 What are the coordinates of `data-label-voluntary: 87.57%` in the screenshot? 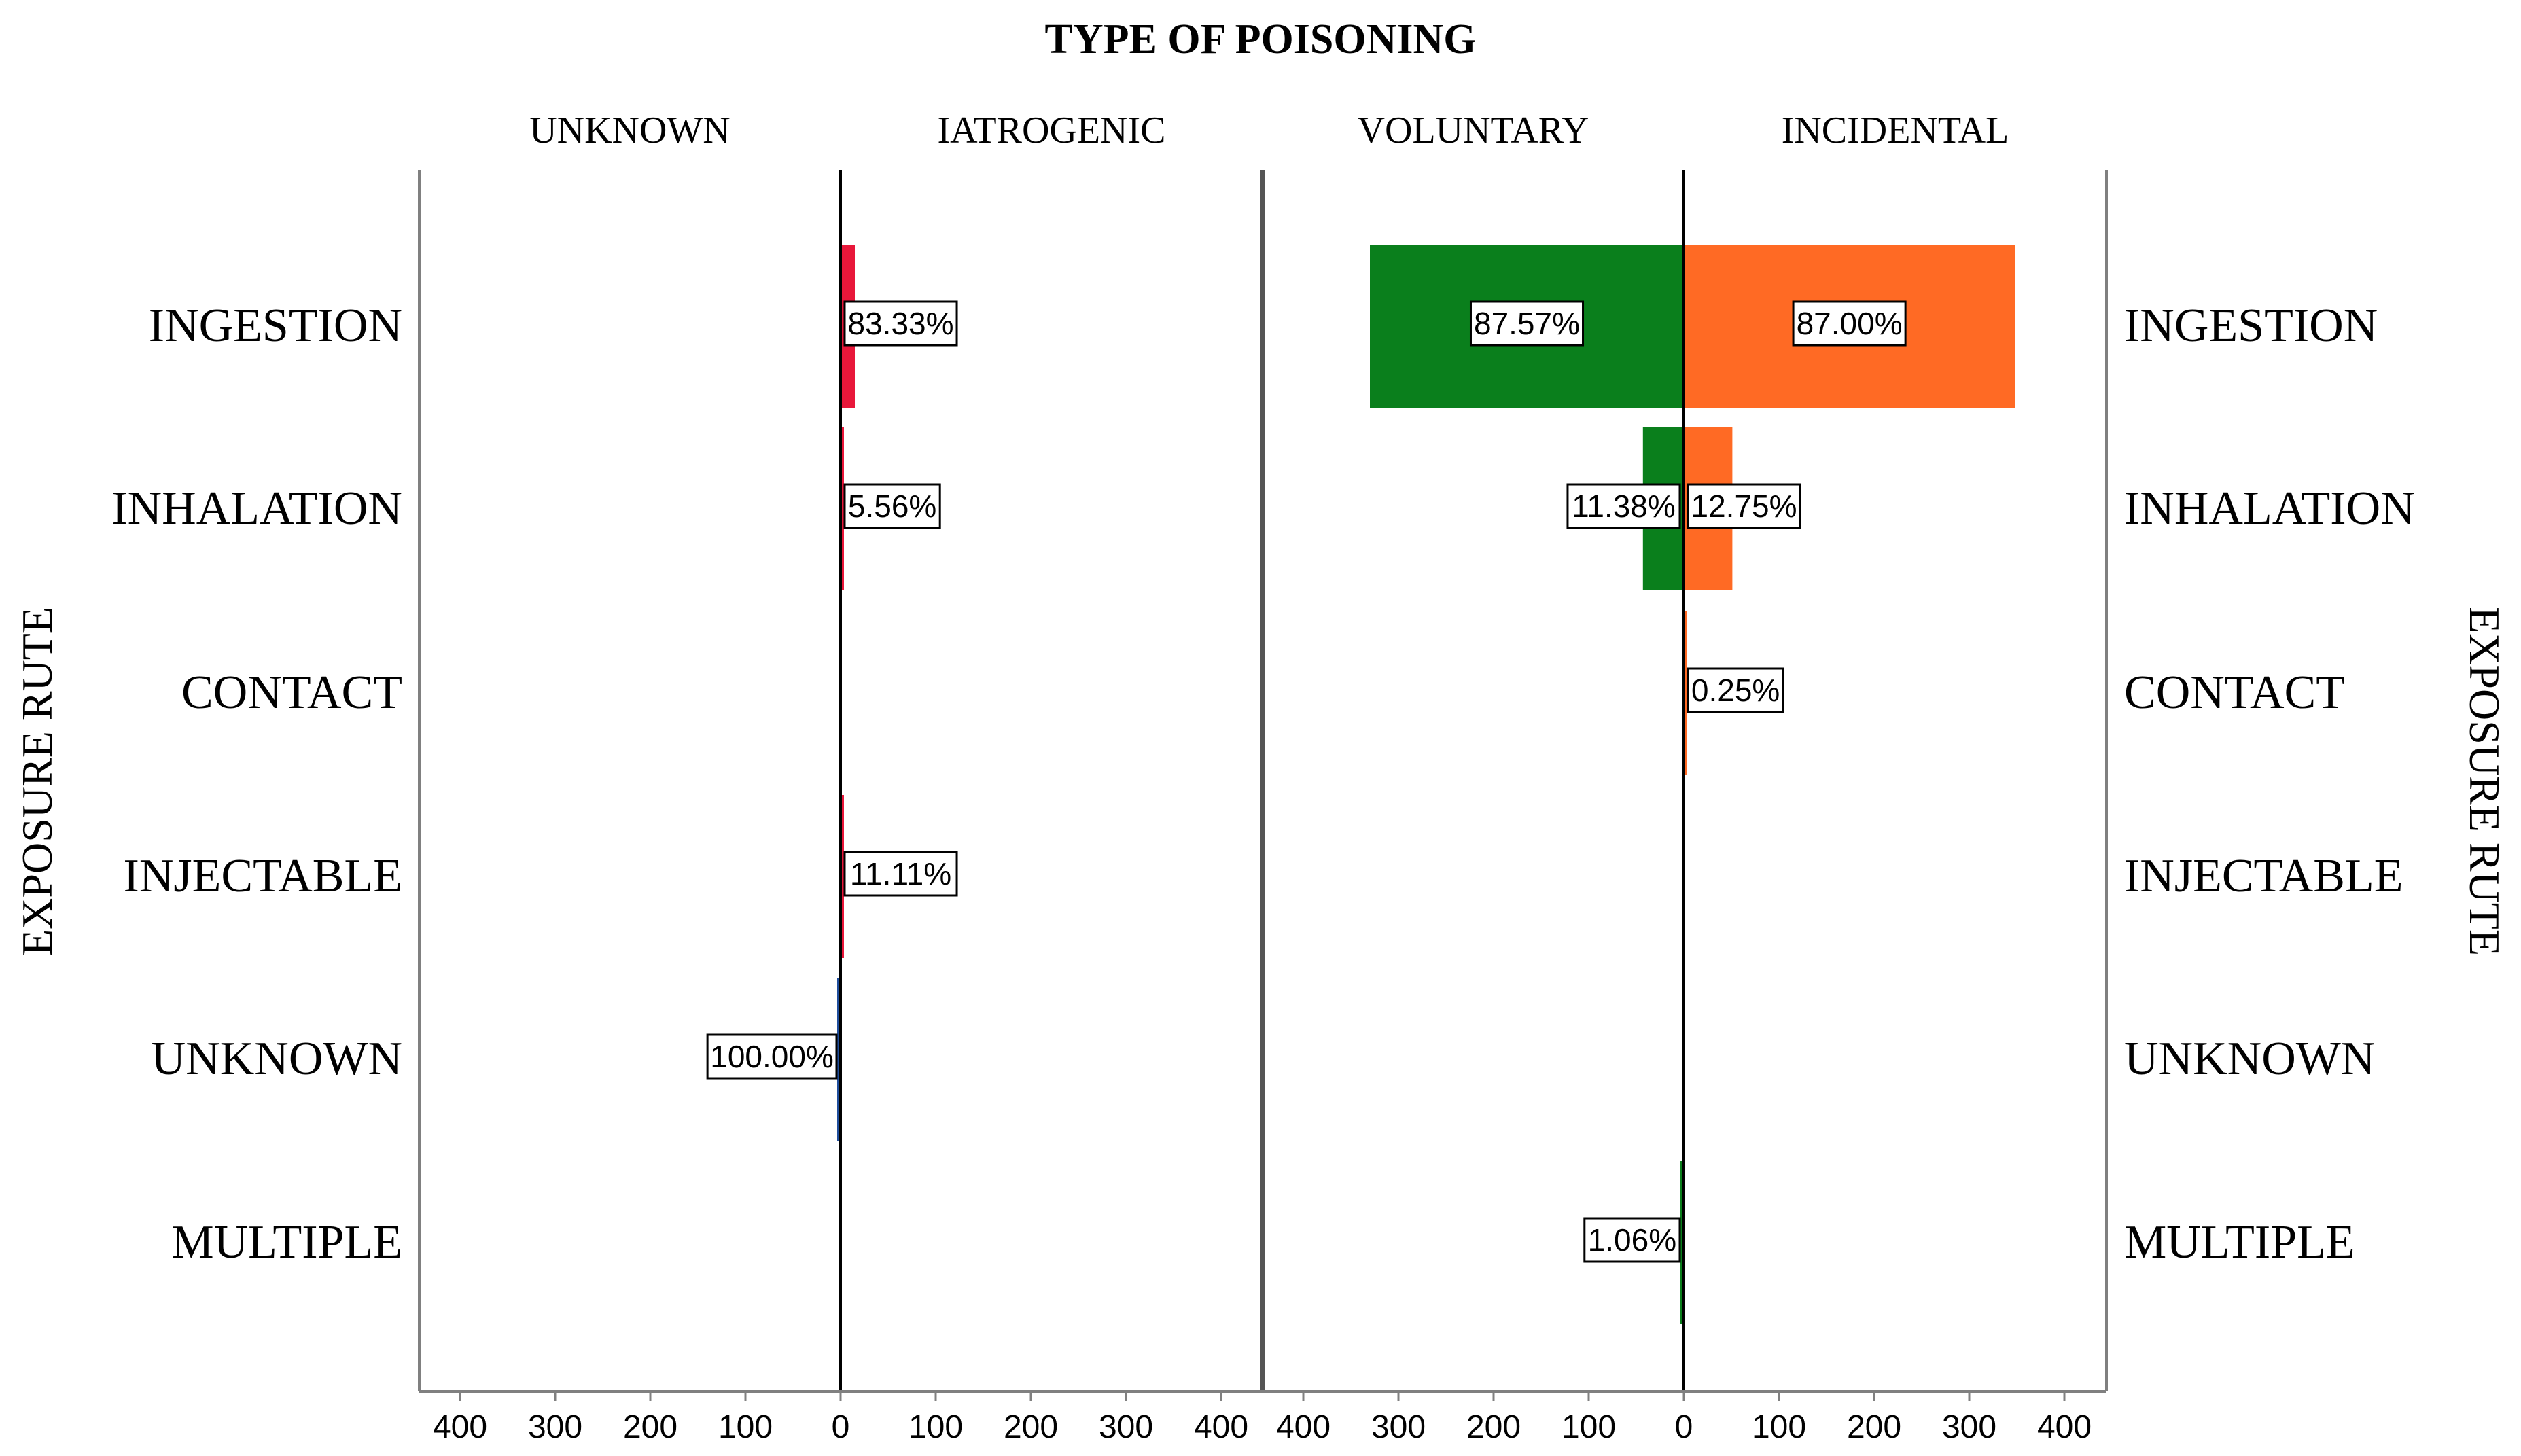 It's located at (1527, 324).